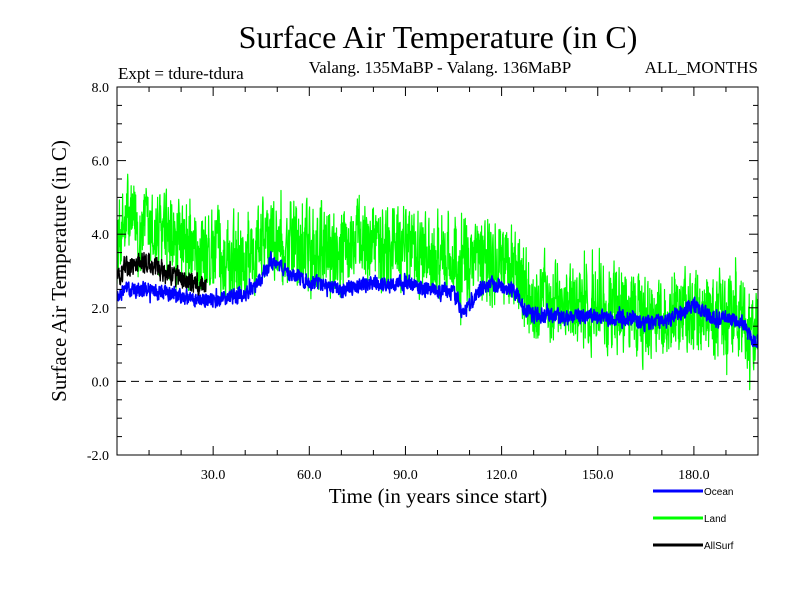  I want to click on x-tick-label: 90.0, so click(405, 475).